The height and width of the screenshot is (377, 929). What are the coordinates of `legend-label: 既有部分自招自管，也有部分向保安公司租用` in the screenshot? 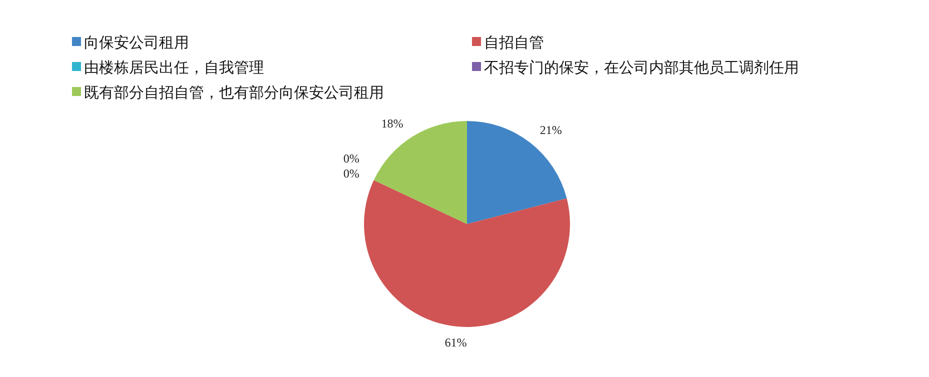 It's located at (234, 92).